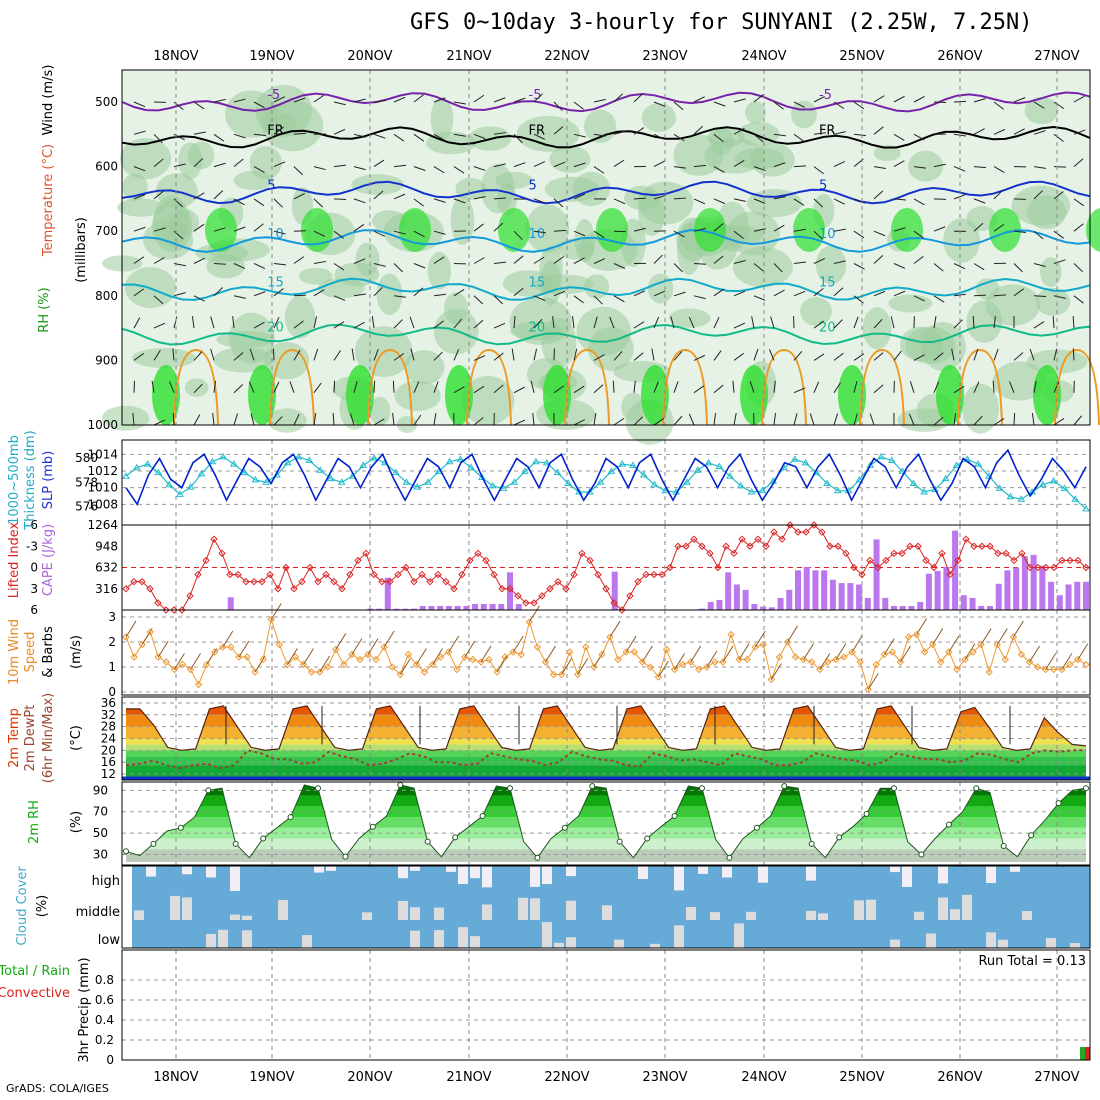  Describe the element at coordinates (606, 907) in the screenshot. I see `panel-frame` at that location.